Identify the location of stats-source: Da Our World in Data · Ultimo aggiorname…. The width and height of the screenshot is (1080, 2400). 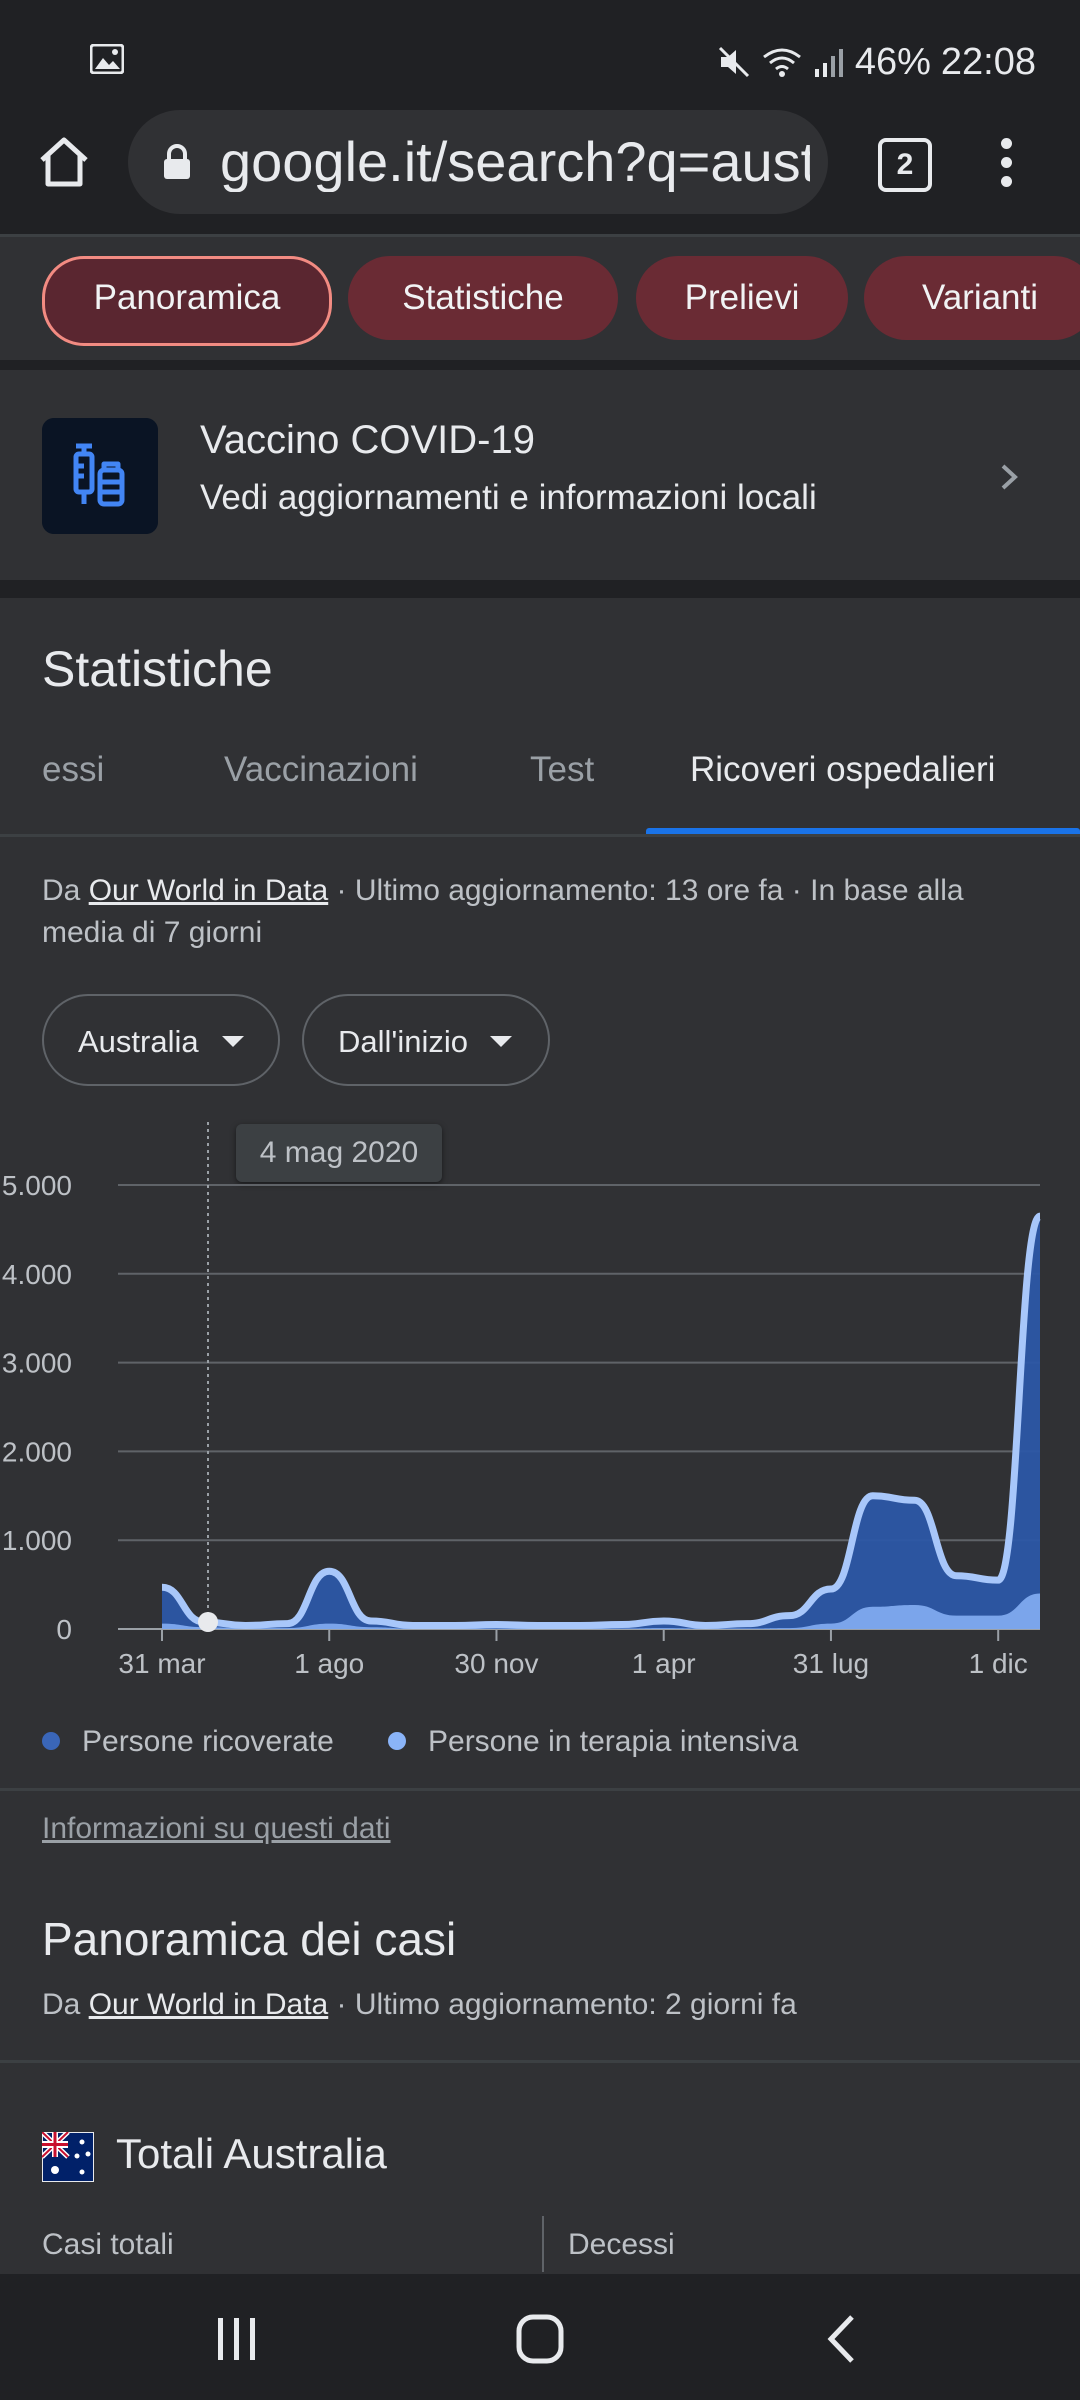
(503, 911).